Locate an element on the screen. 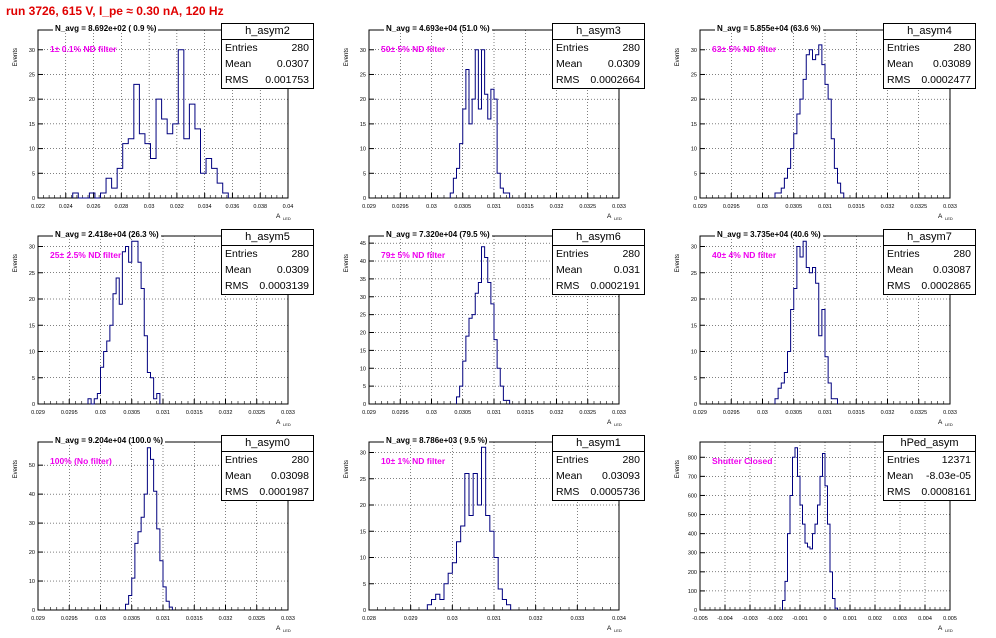 This screenshot has width=996, height=638. stats-row-mean: Mean -8.03e-05 is located at coordinates (929, 476).